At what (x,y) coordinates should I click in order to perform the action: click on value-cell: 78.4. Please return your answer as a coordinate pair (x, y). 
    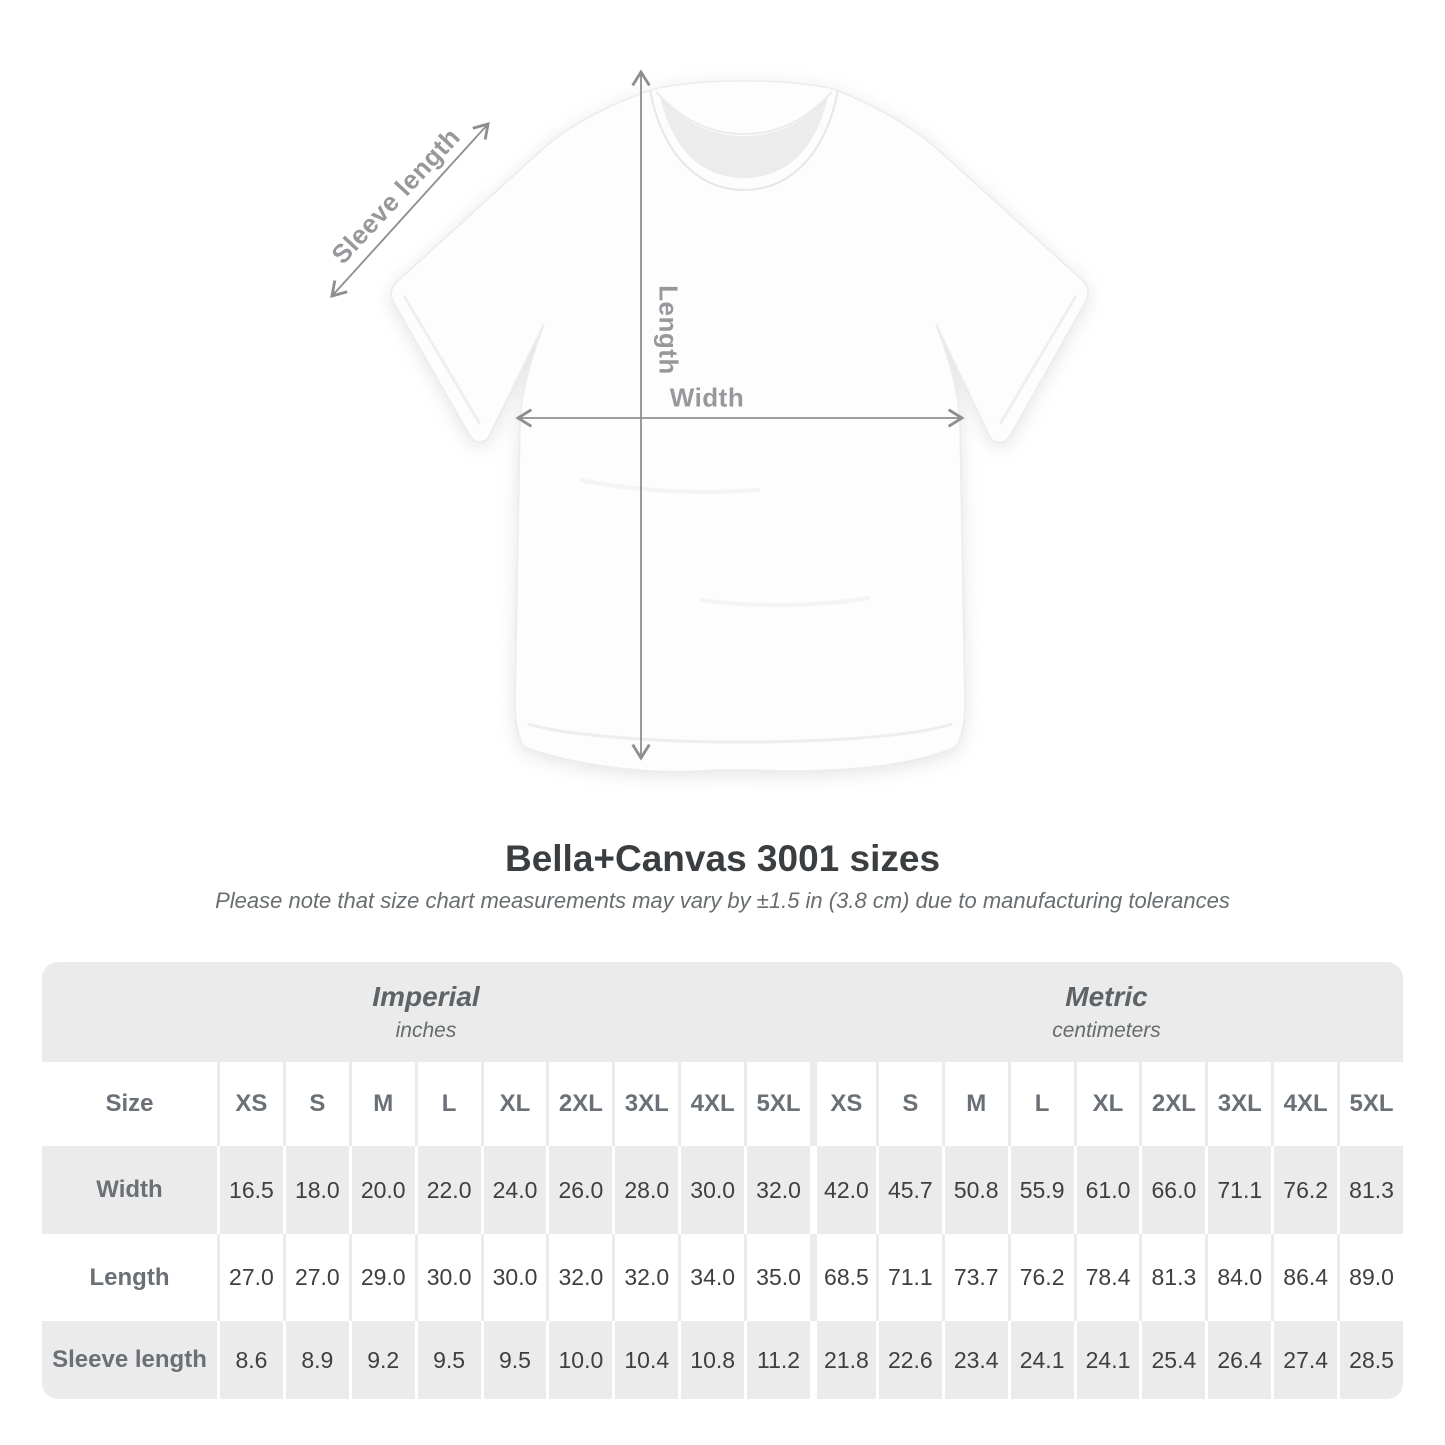
    Looking at the image, I should click on (1108, 1277).